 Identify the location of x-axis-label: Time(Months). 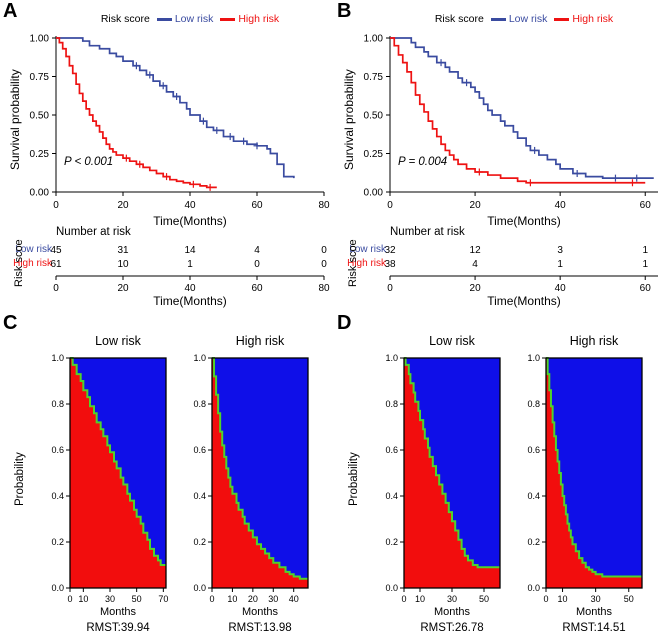
(524, 221).